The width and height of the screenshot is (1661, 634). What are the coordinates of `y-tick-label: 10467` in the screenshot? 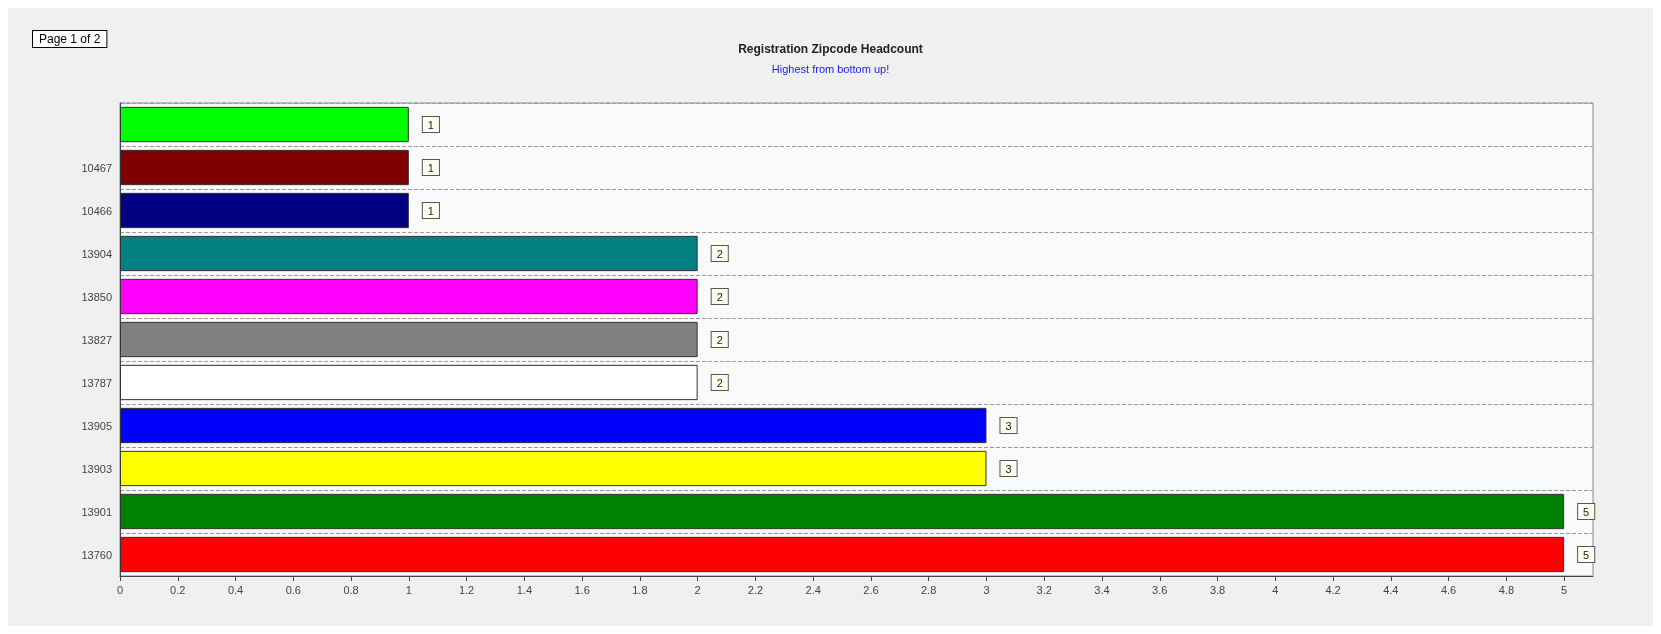 It's located at (96, 167).